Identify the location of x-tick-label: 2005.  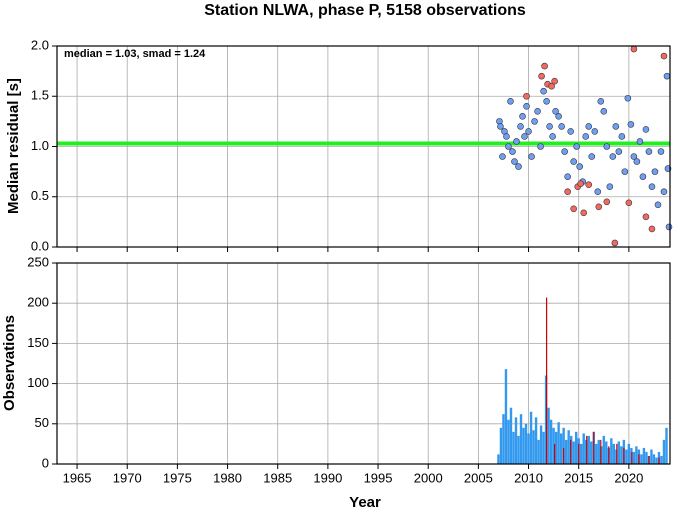
(478, 477).